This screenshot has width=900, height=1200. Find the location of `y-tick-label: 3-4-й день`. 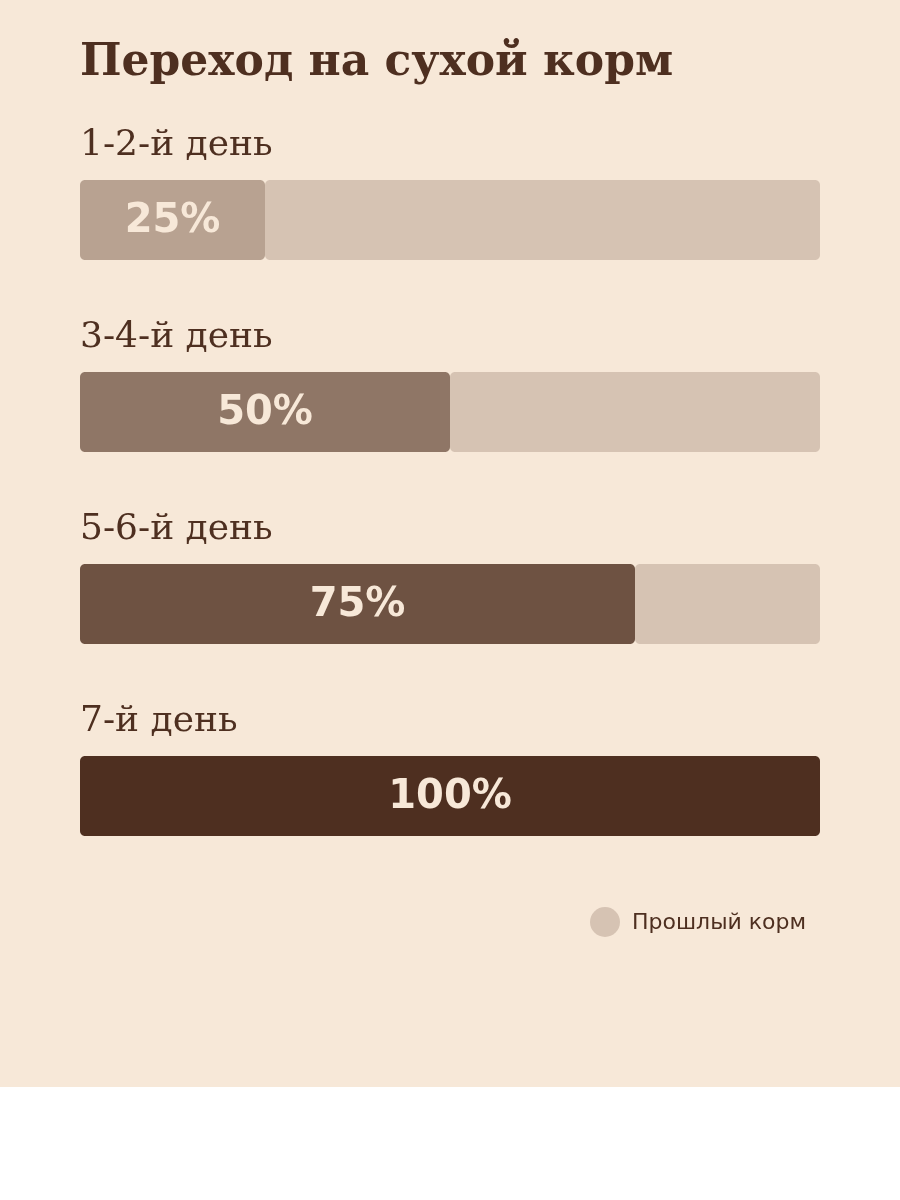

y-tick-label: 3-4-й день is located at coordinates (176, 334).